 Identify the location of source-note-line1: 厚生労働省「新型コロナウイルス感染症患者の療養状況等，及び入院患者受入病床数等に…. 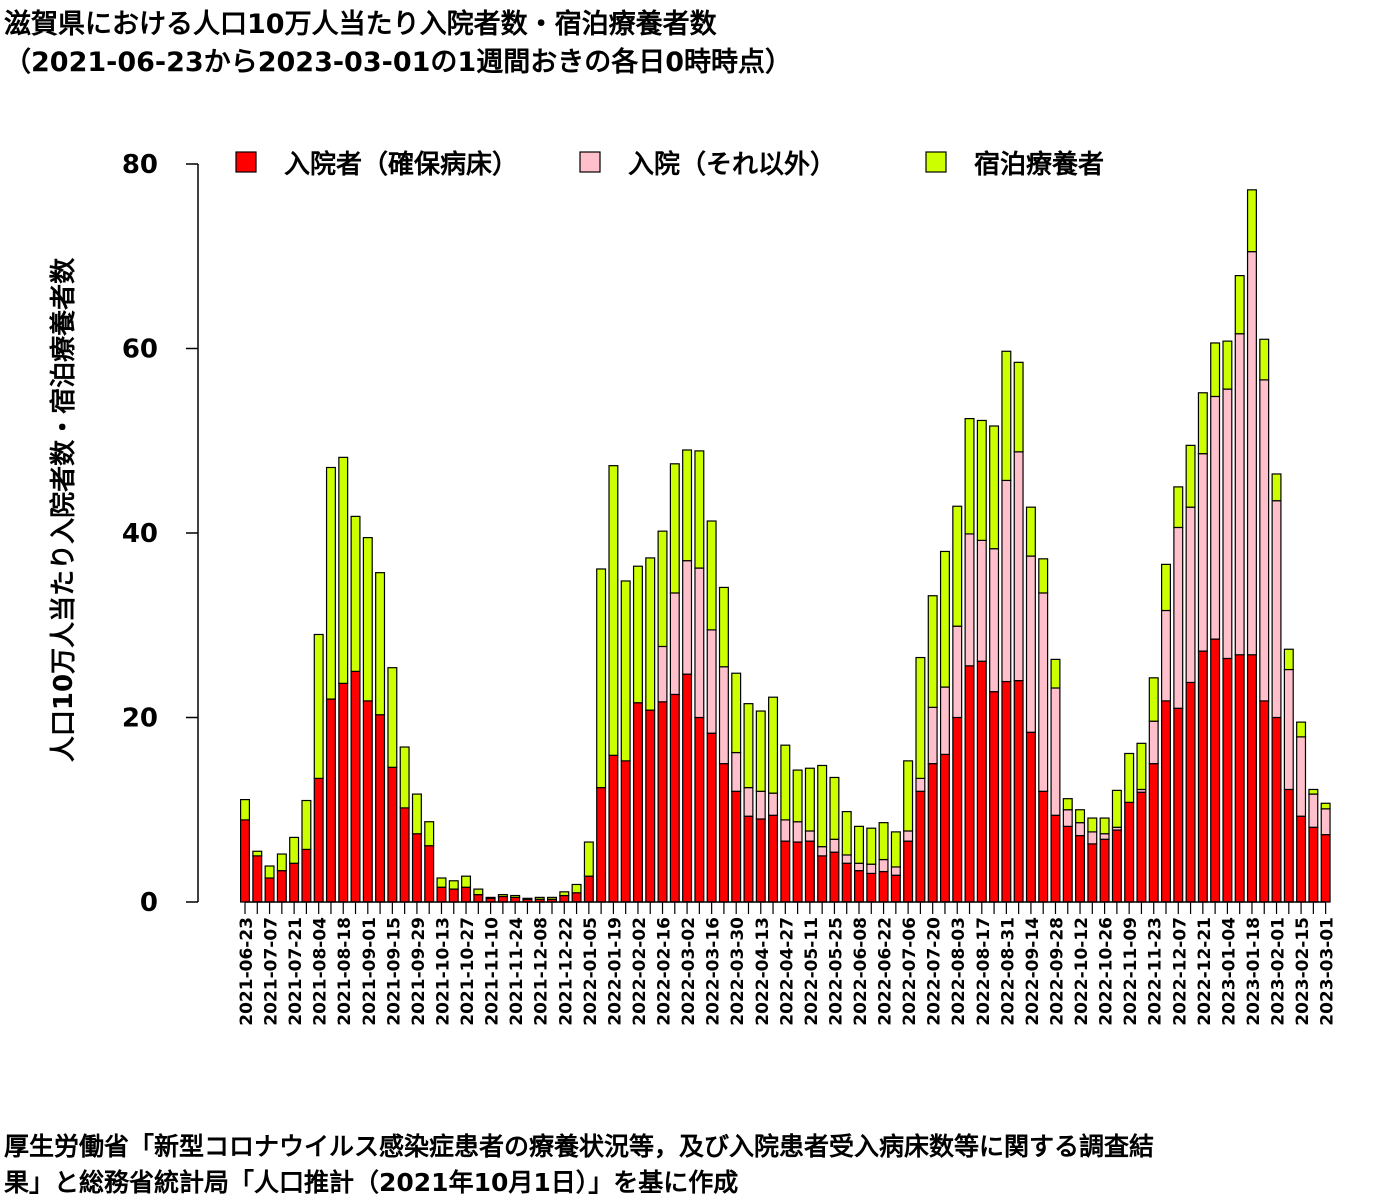
(579, 1146).